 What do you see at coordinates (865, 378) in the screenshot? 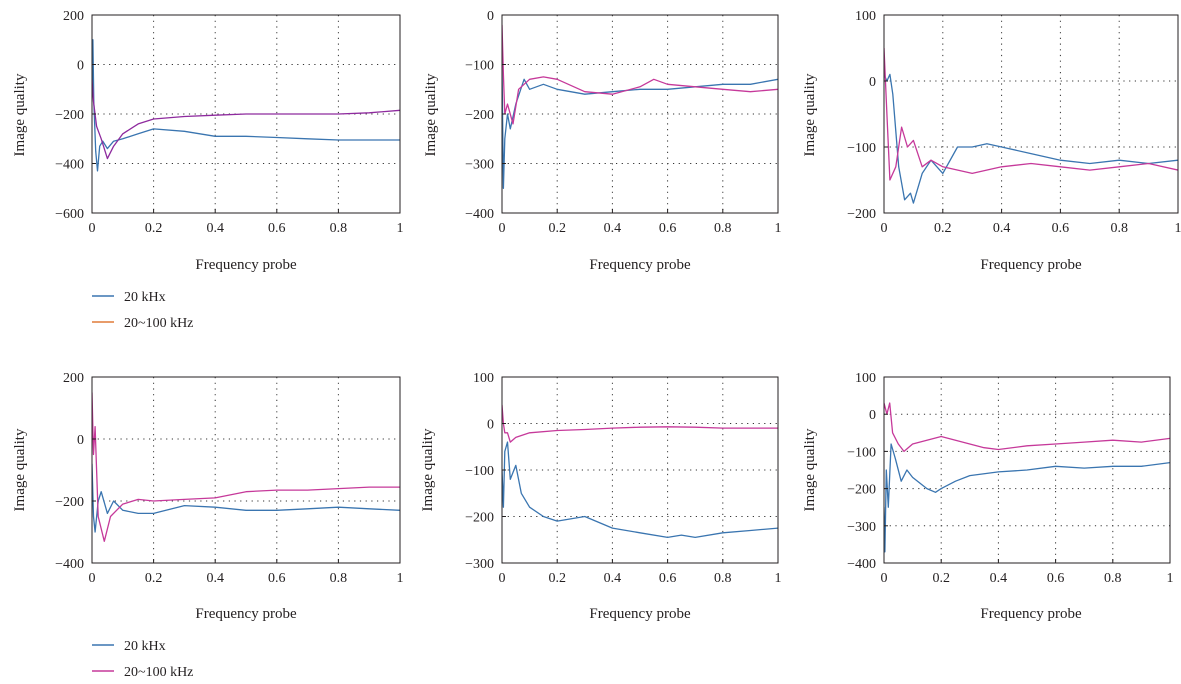
I see `chart-6-ytick-0: 100` at bounding box center [865, 378].